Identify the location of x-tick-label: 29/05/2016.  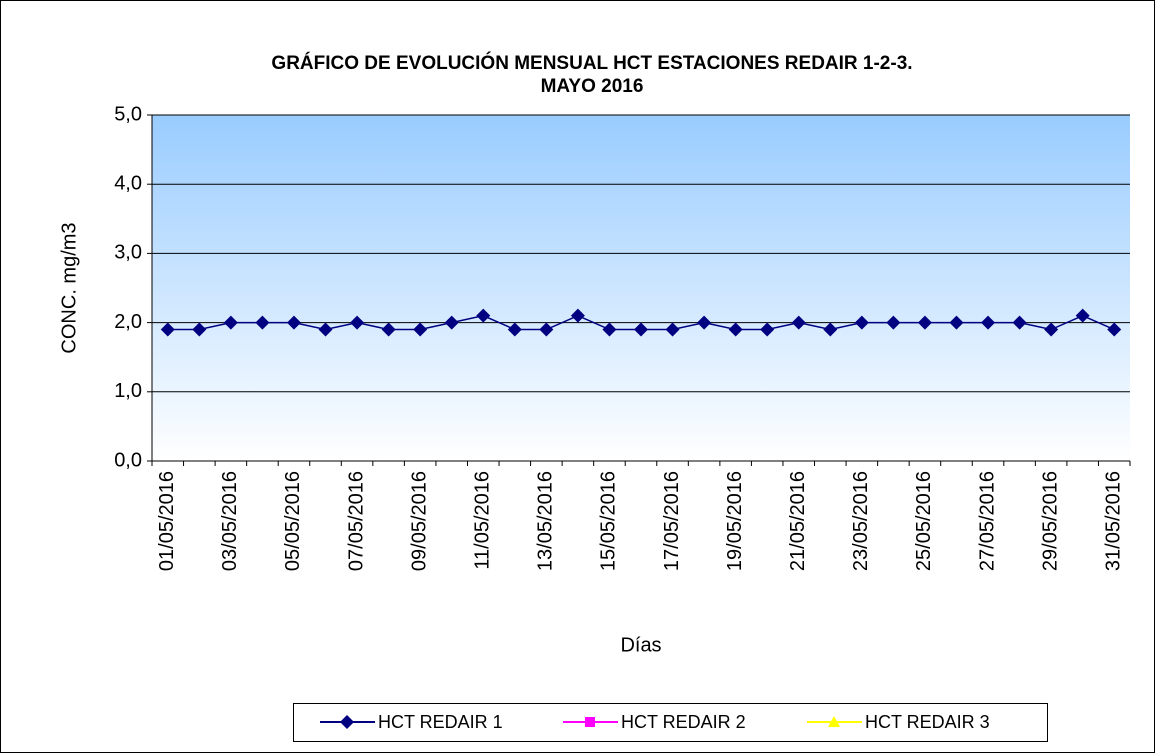
(1050, 521).